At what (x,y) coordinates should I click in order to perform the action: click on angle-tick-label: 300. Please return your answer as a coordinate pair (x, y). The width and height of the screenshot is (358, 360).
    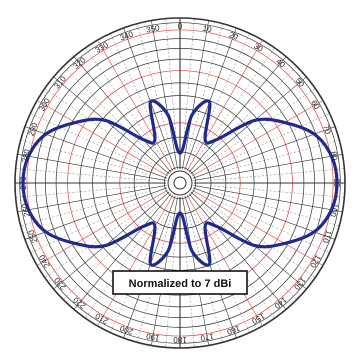
    Looking at the image, I should click on (44, 104).